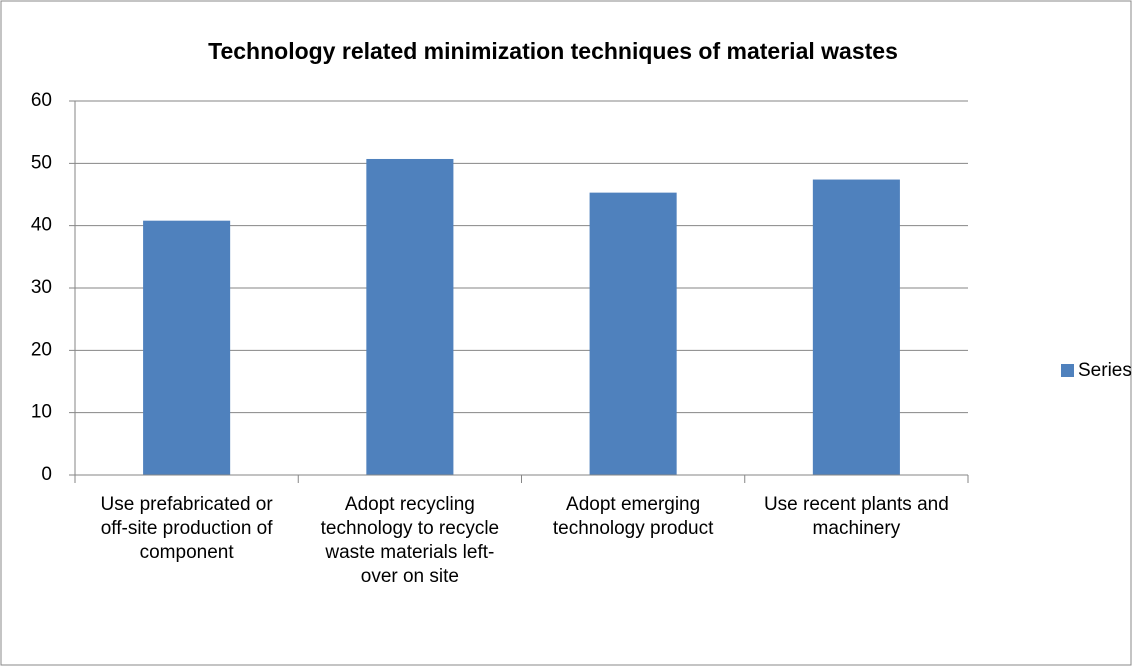  I want to click on y-tick-label: 0, so click(46, 474).